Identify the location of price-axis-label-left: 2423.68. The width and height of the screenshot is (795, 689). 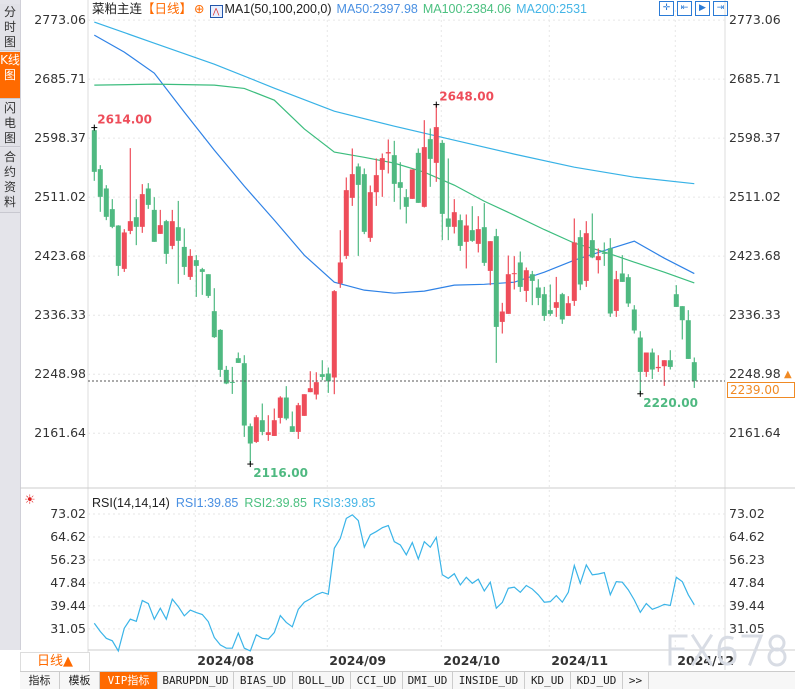
(60, 255).